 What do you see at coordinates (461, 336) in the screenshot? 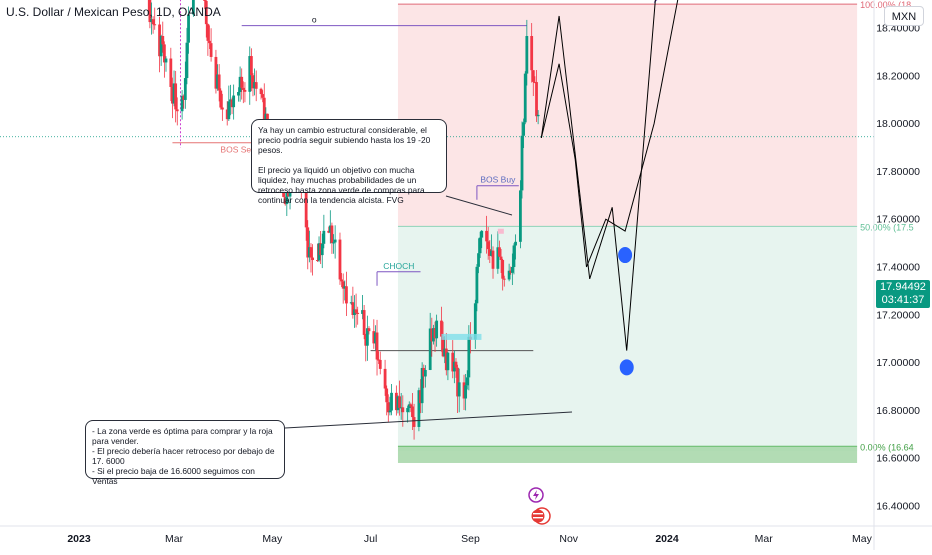
I see `liquidity-box` at bounding box center [461, 336].